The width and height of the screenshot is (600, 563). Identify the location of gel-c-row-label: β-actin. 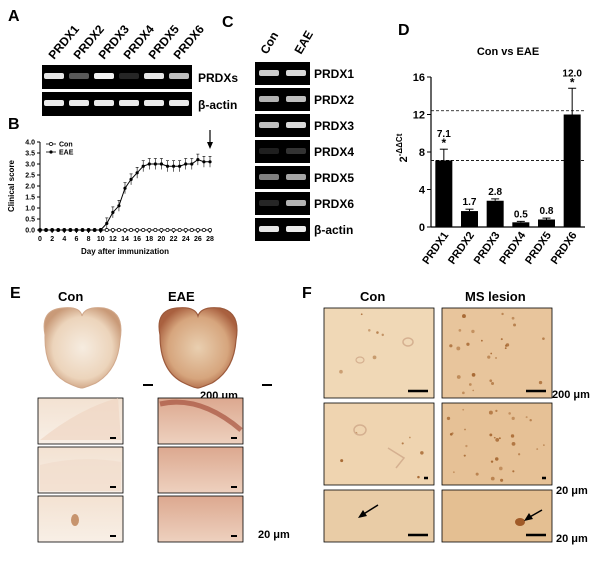
(333, 230).